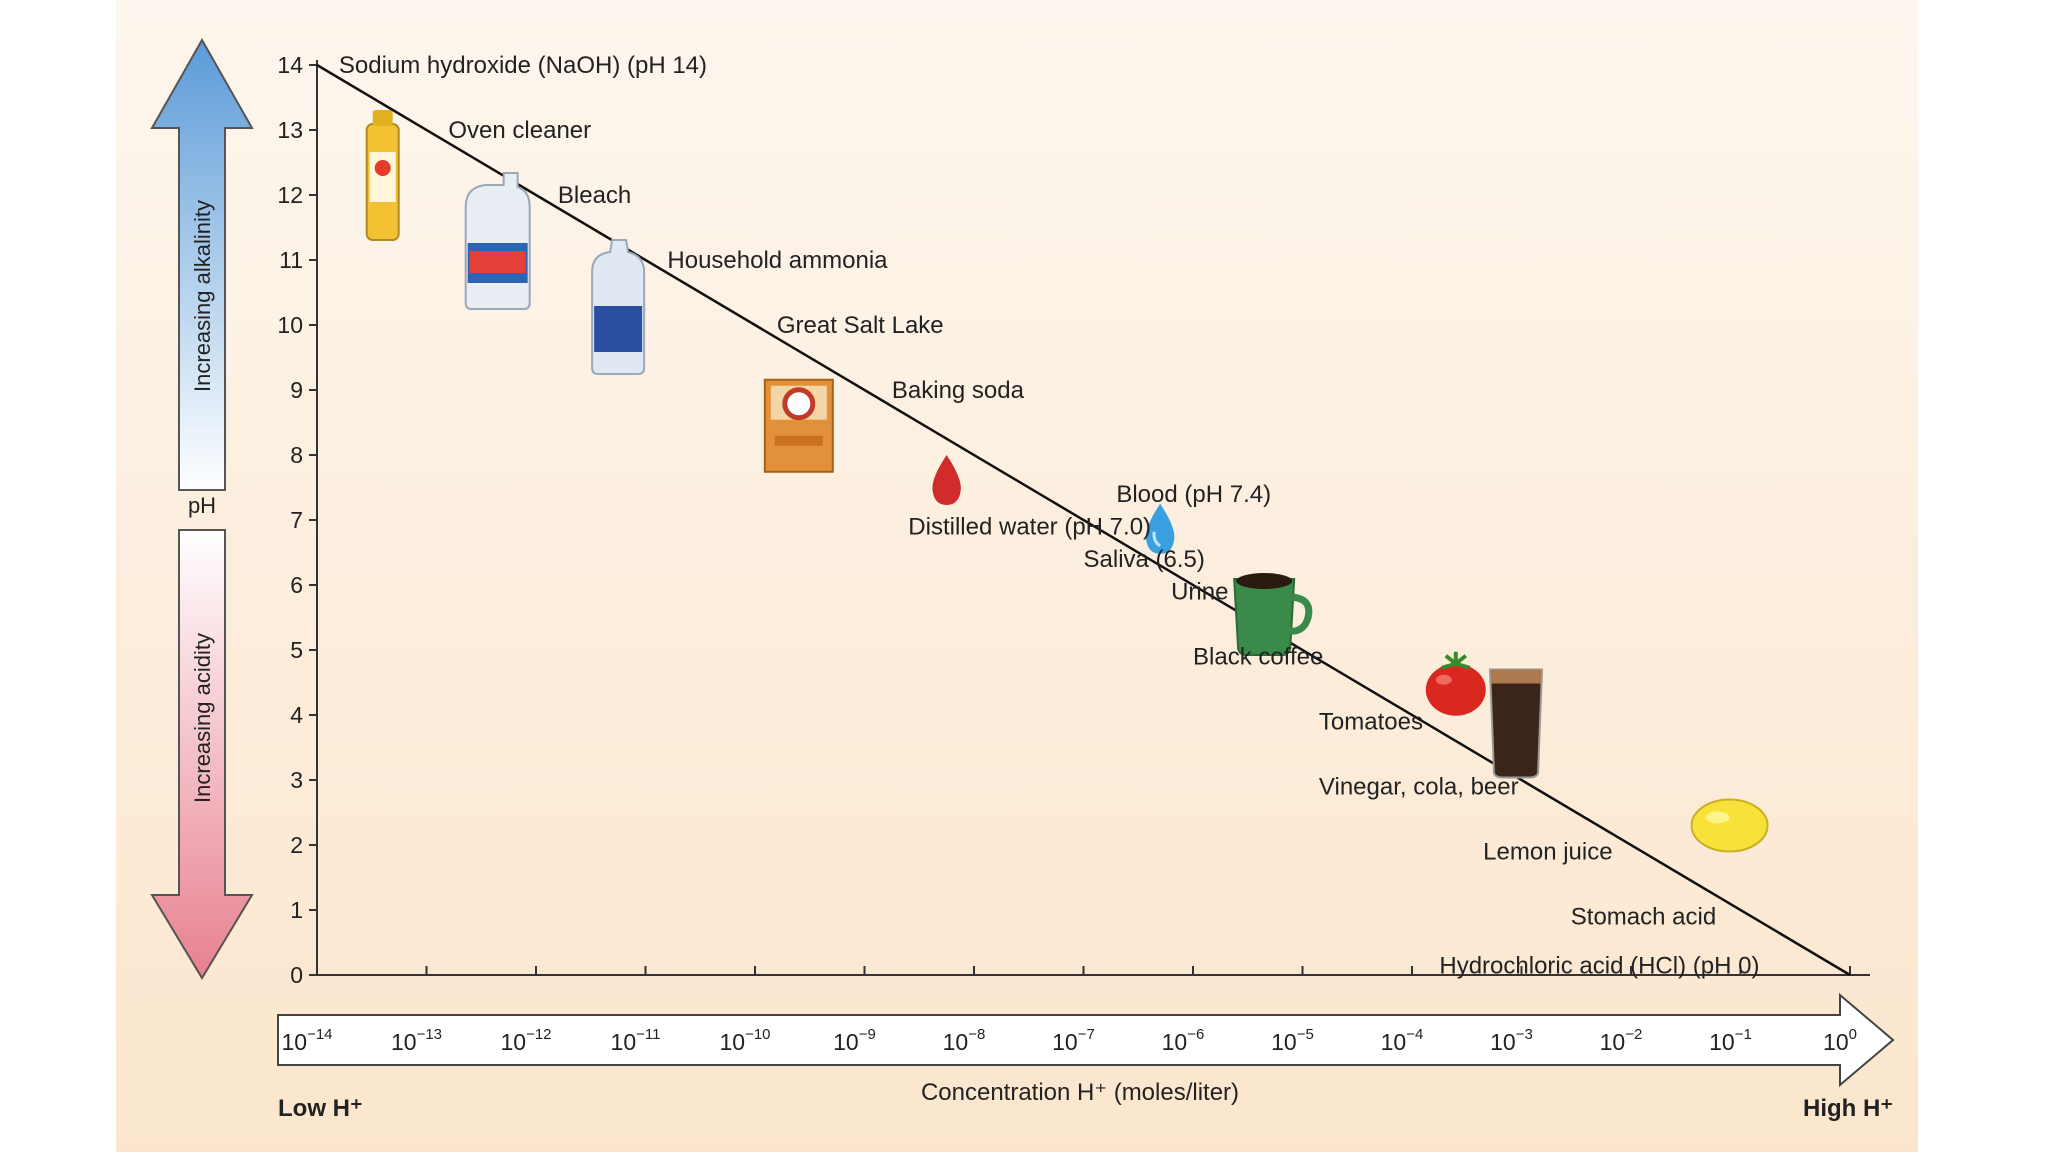 Image resolution: width=2048 pixels, height=1152 pixels. Describe the element at coordinates (1547, 852) in the screenshot. I see `annotation-label: Lemon juice` at that location.